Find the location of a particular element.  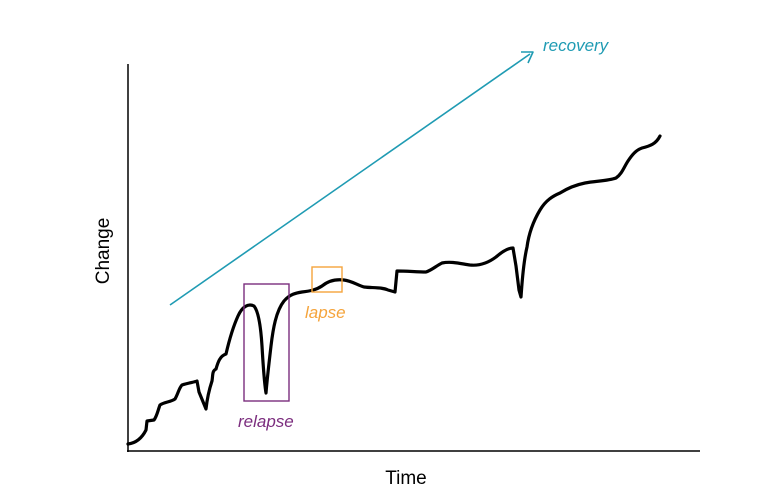

x-axis-title: Time is located at coordinates (406, 478).